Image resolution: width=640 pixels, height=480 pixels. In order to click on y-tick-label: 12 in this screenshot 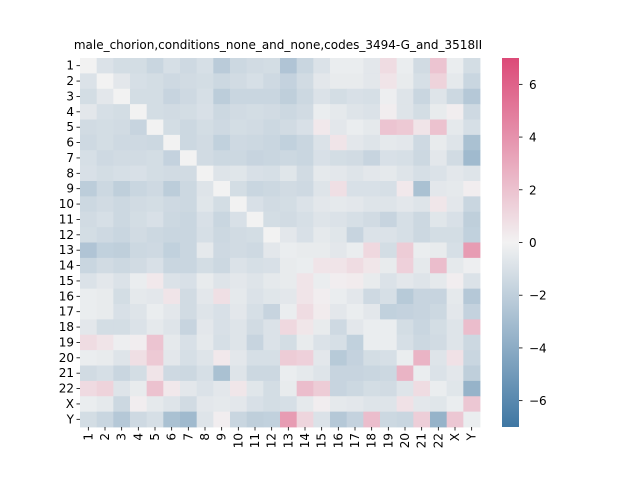, I will do `click(66, 235)`.